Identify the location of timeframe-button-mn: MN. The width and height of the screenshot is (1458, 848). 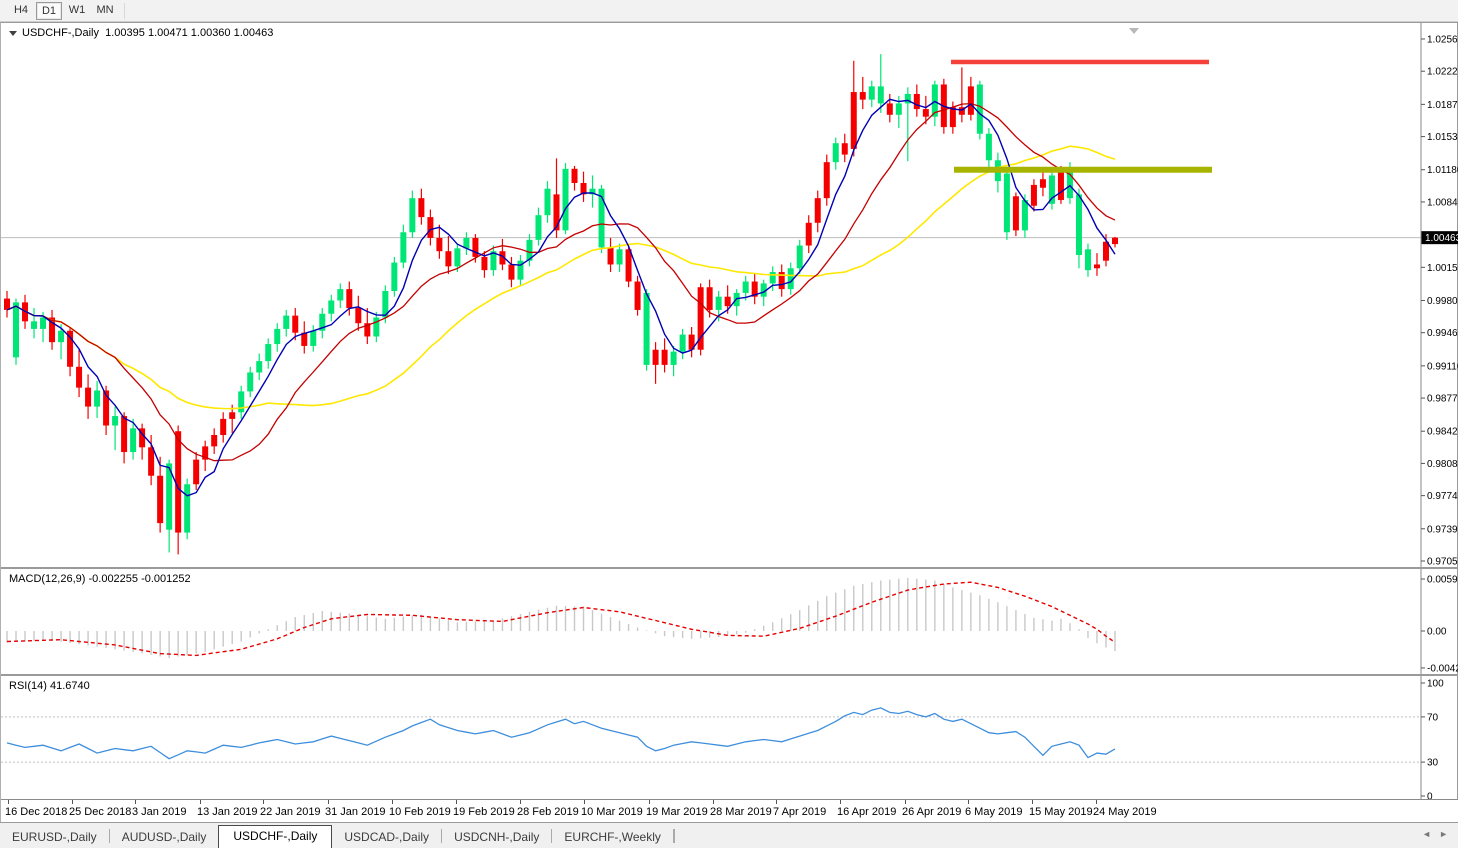
(105, 10).